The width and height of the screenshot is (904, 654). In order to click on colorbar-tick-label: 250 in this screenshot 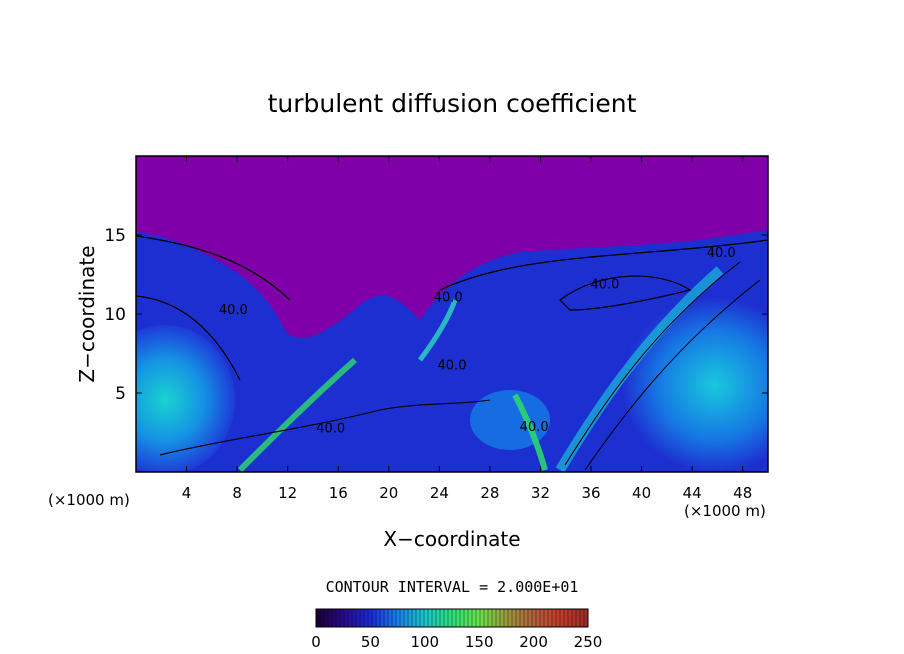, I will do `click(588, 642)`.